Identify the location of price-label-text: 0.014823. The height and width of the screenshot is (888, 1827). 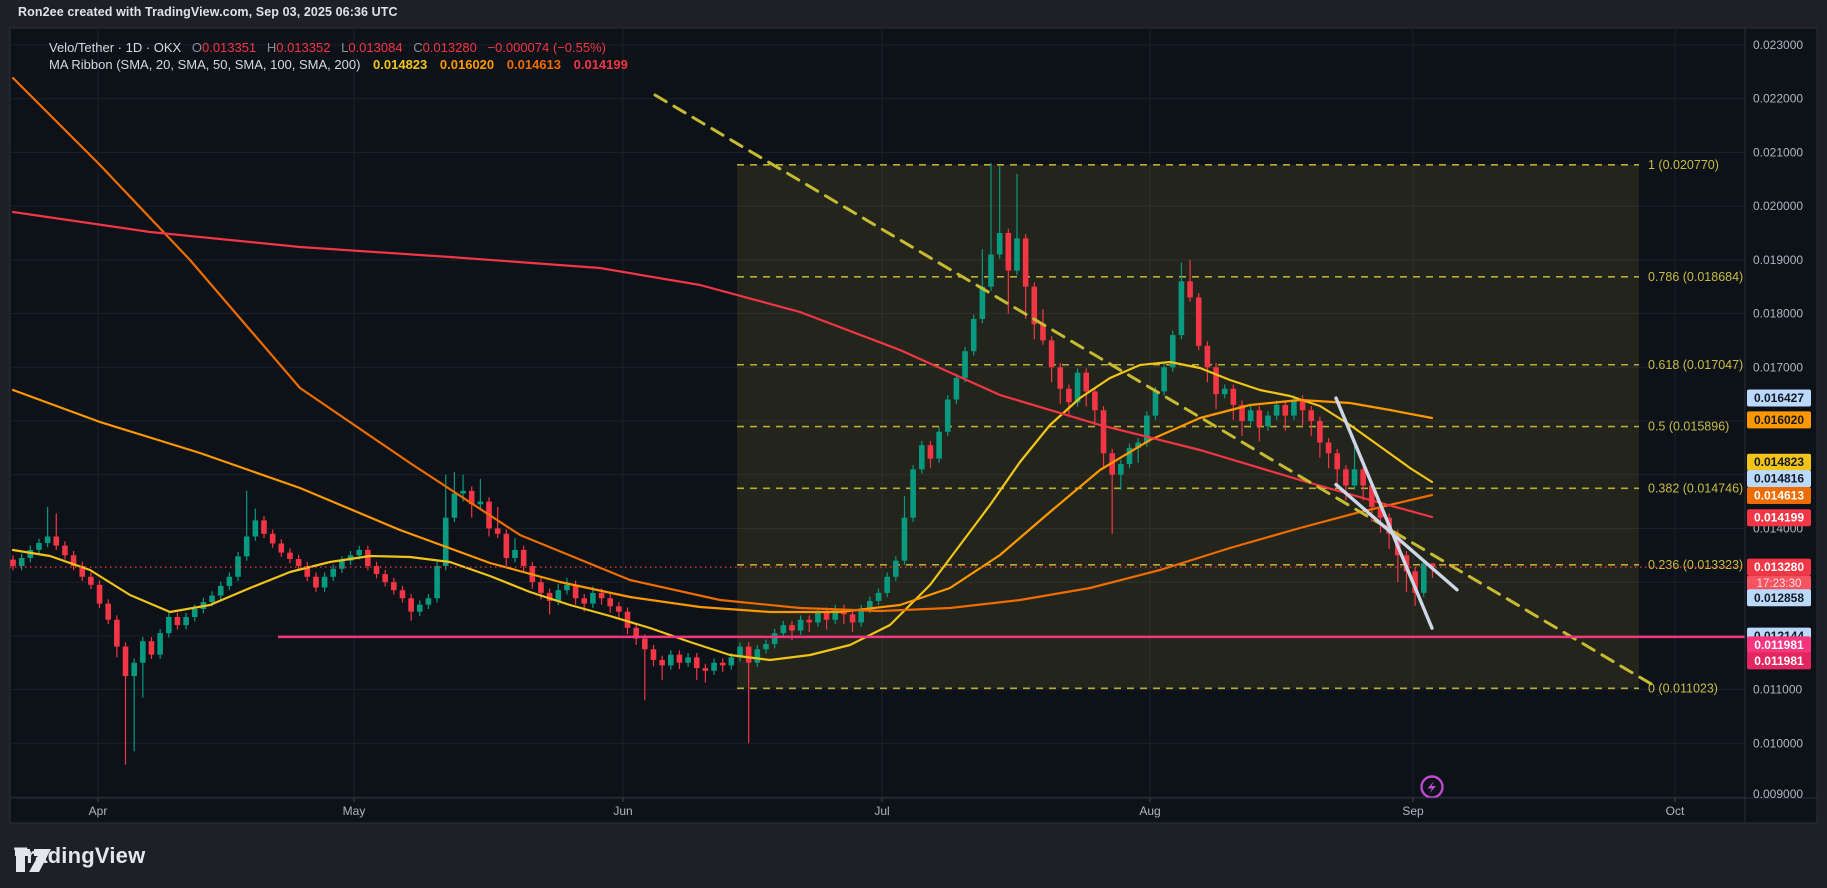
(1779, 462).